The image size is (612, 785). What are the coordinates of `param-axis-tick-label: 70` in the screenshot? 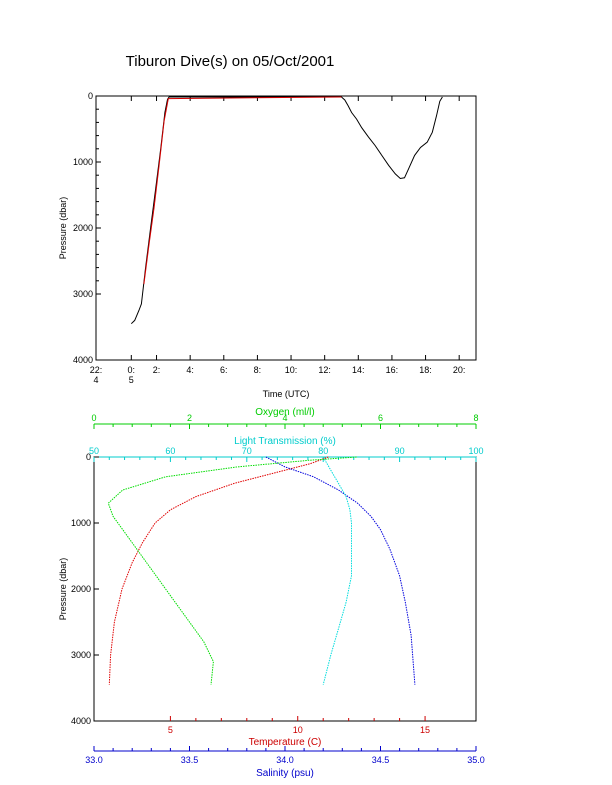 It's located at (247, 451).